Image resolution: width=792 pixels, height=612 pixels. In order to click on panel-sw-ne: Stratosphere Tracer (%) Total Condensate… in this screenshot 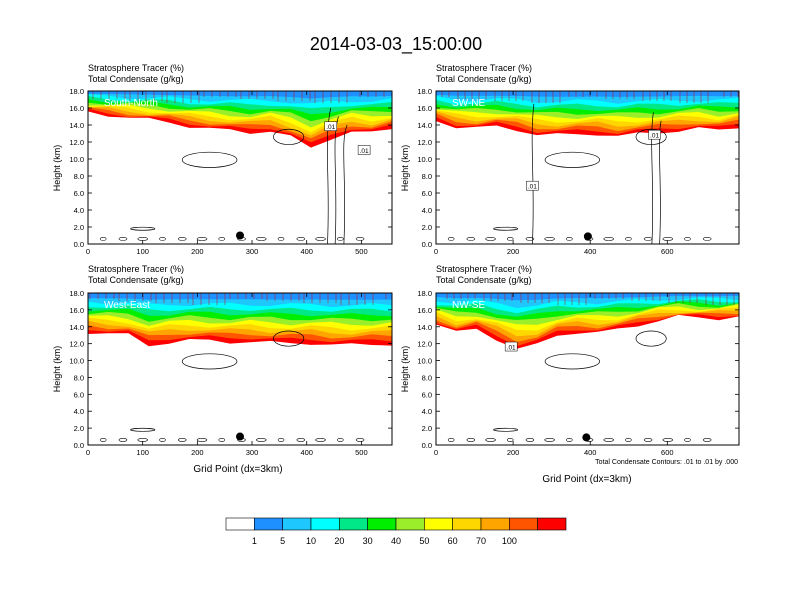, I will do `click(570, 159)`.